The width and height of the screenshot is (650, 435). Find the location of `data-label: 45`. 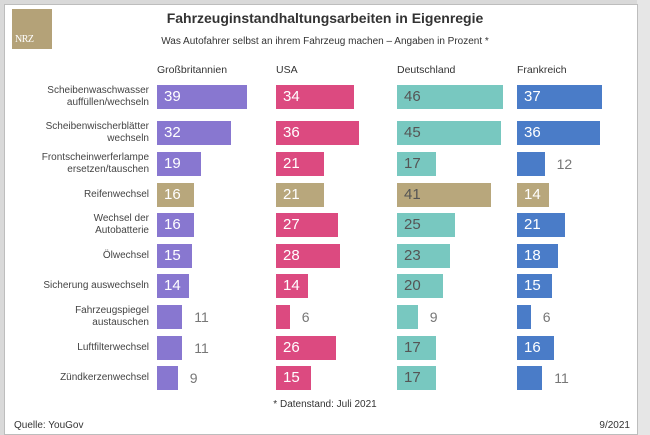

data-label: 45 is located at coordinates (412, 132).